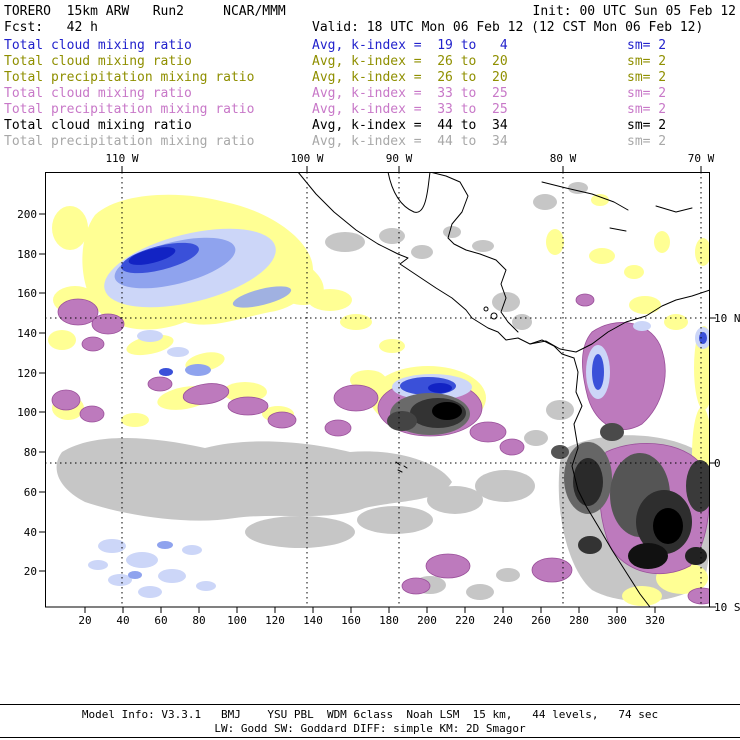  What do you see at coordinates (275, 620) in the screenshot?
I see `x-tick-label: 120` at bounding box center [275, 620].